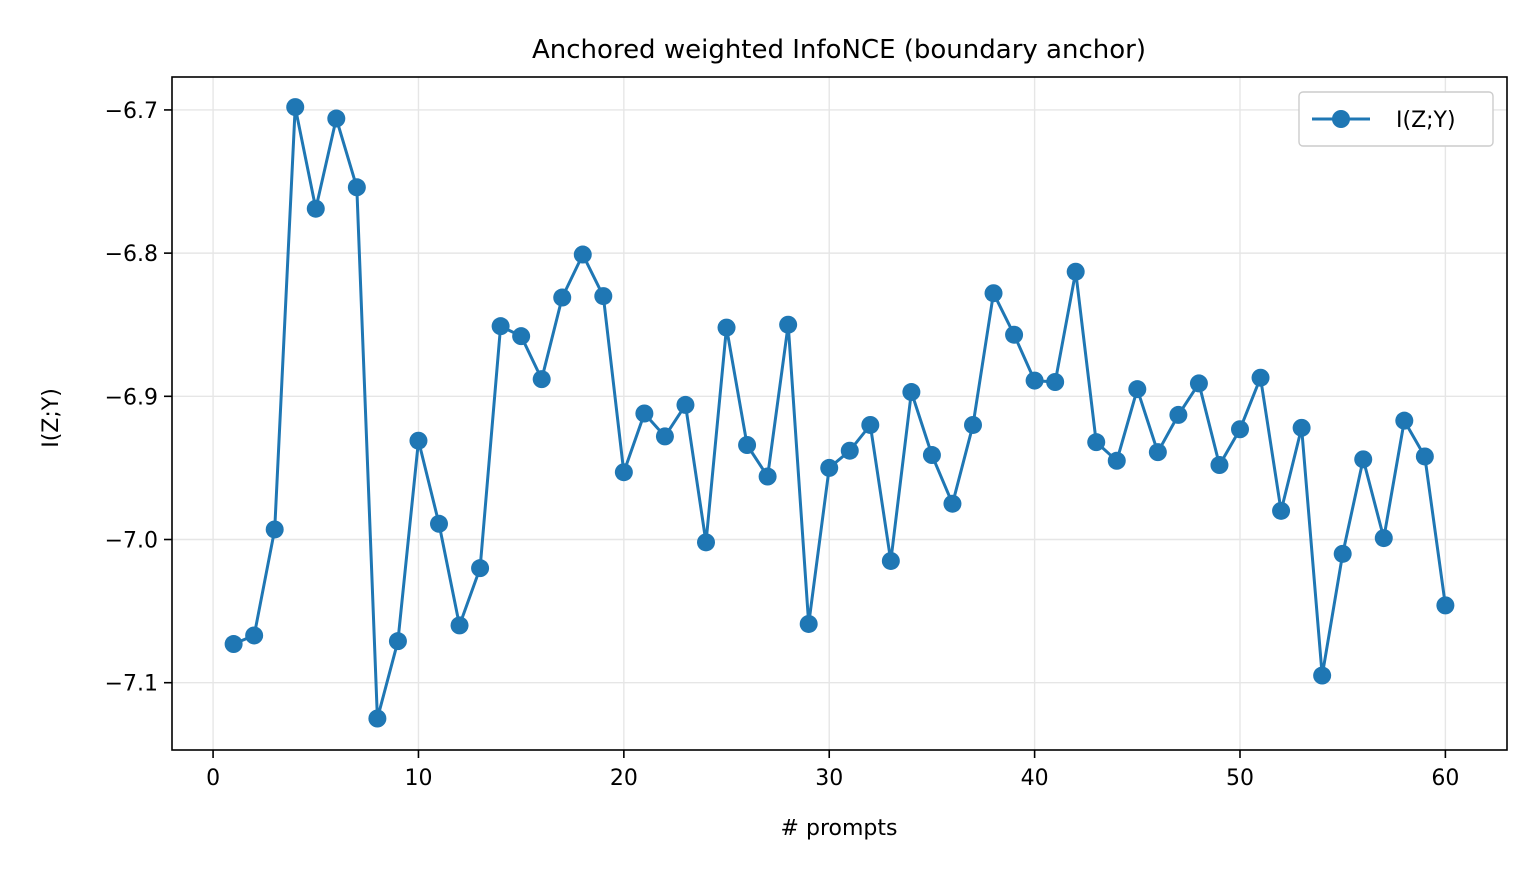 Image resolution: width=1540 pixels, height=880 pixels. I want to click on y-axis: −6.7 −6.8 −6.9 −7.0 −7.1, so click(138, 398).